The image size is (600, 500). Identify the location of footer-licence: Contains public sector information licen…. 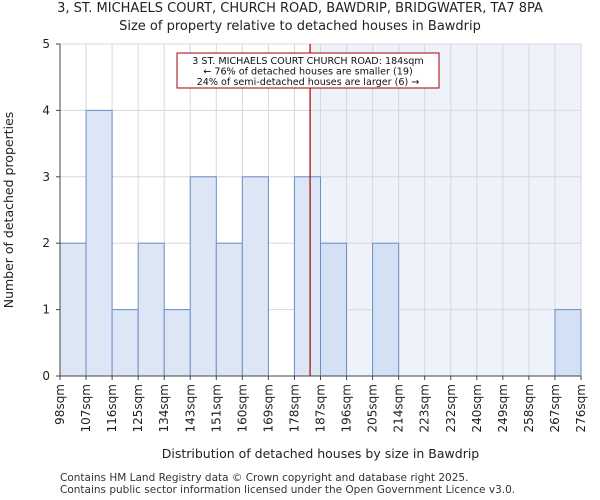
(288, 490).